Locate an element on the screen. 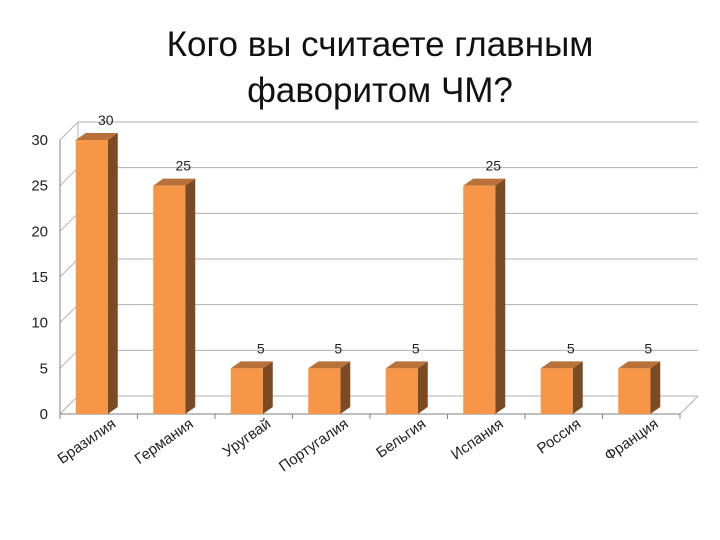 This screenshot has width=720, height=540. x-tick-label: Бельгия is located at coordinates (401, 438).